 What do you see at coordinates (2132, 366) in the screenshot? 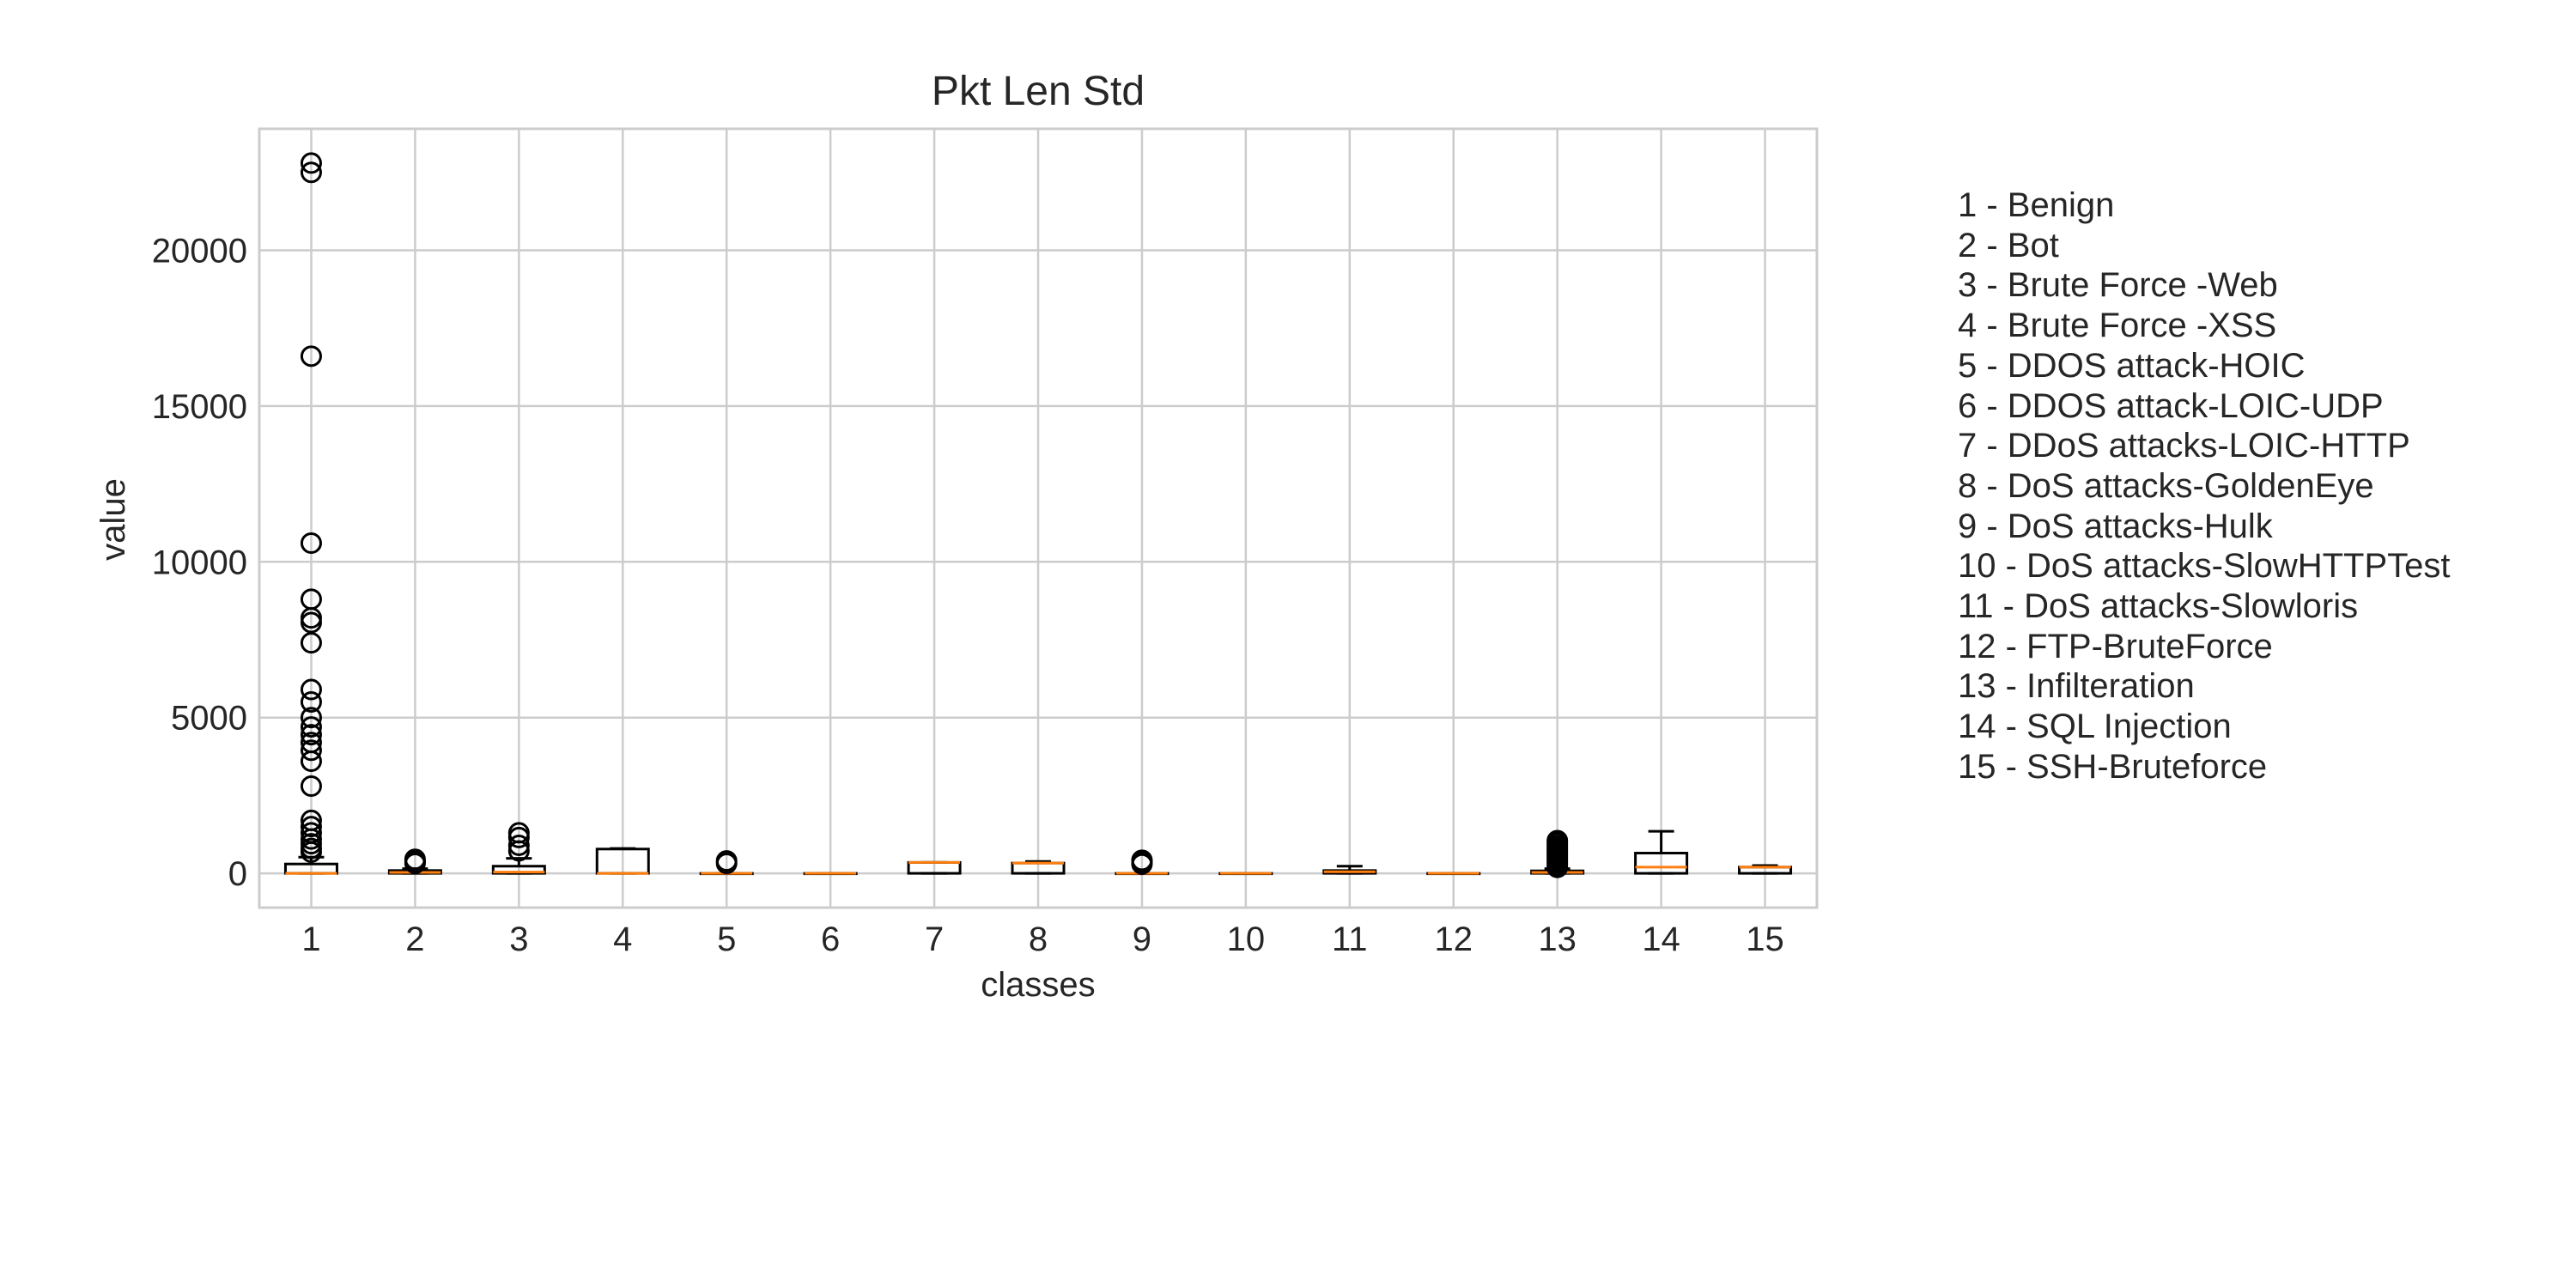
I see `legend-item: 5 - DDOS attack-HOIC` at bounding box center [2132, 366].